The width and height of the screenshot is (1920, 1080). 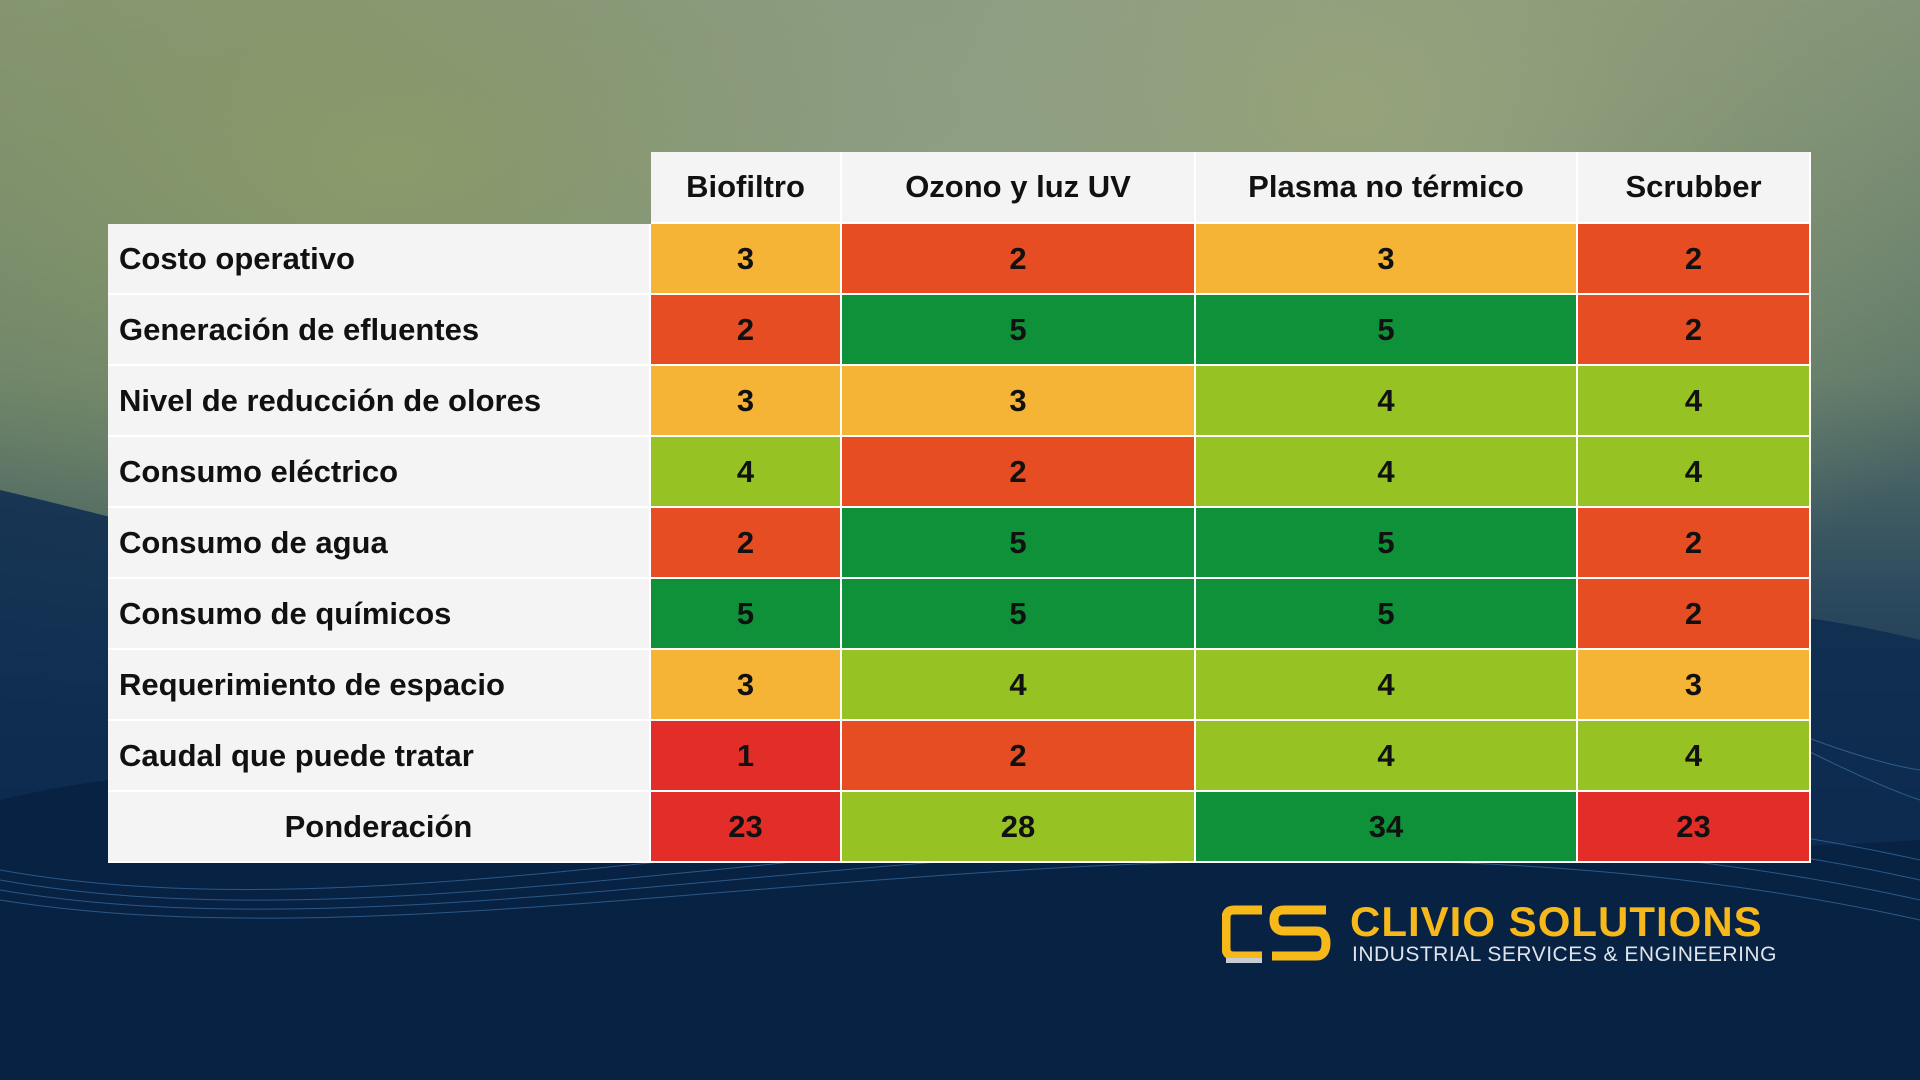 I want to click on column-header: Plasma no térmico, so click(x=1387, y=188).